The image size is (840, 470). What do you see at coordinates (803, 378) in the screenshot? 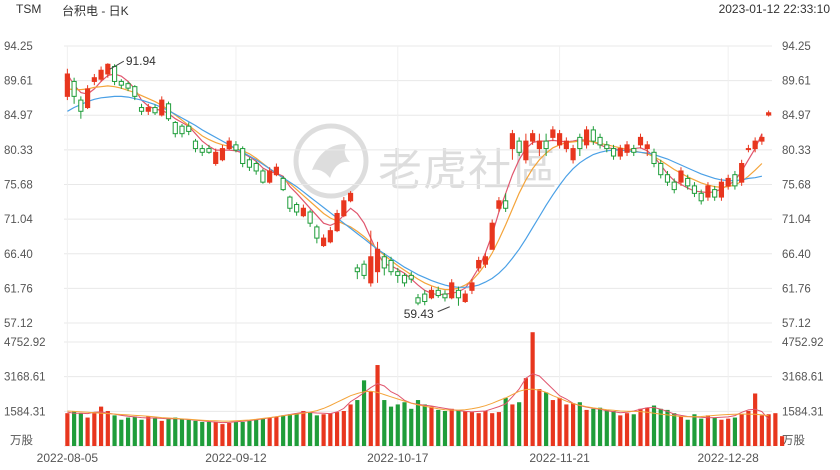
I see `volume-tick-label-right: 3168.61` at bounding box center [803, 378].